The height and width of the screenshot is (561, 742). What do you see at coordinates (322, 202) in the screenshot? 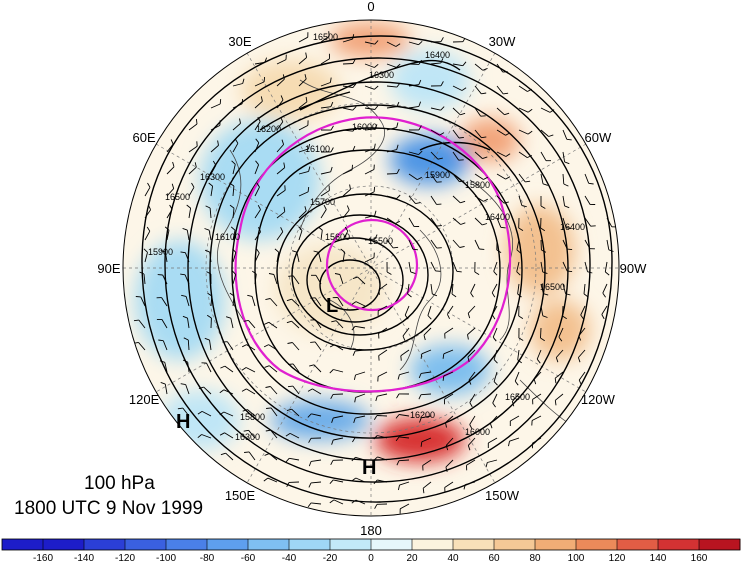
I see `contour-label: 15700` at bounding box center [322, 202].